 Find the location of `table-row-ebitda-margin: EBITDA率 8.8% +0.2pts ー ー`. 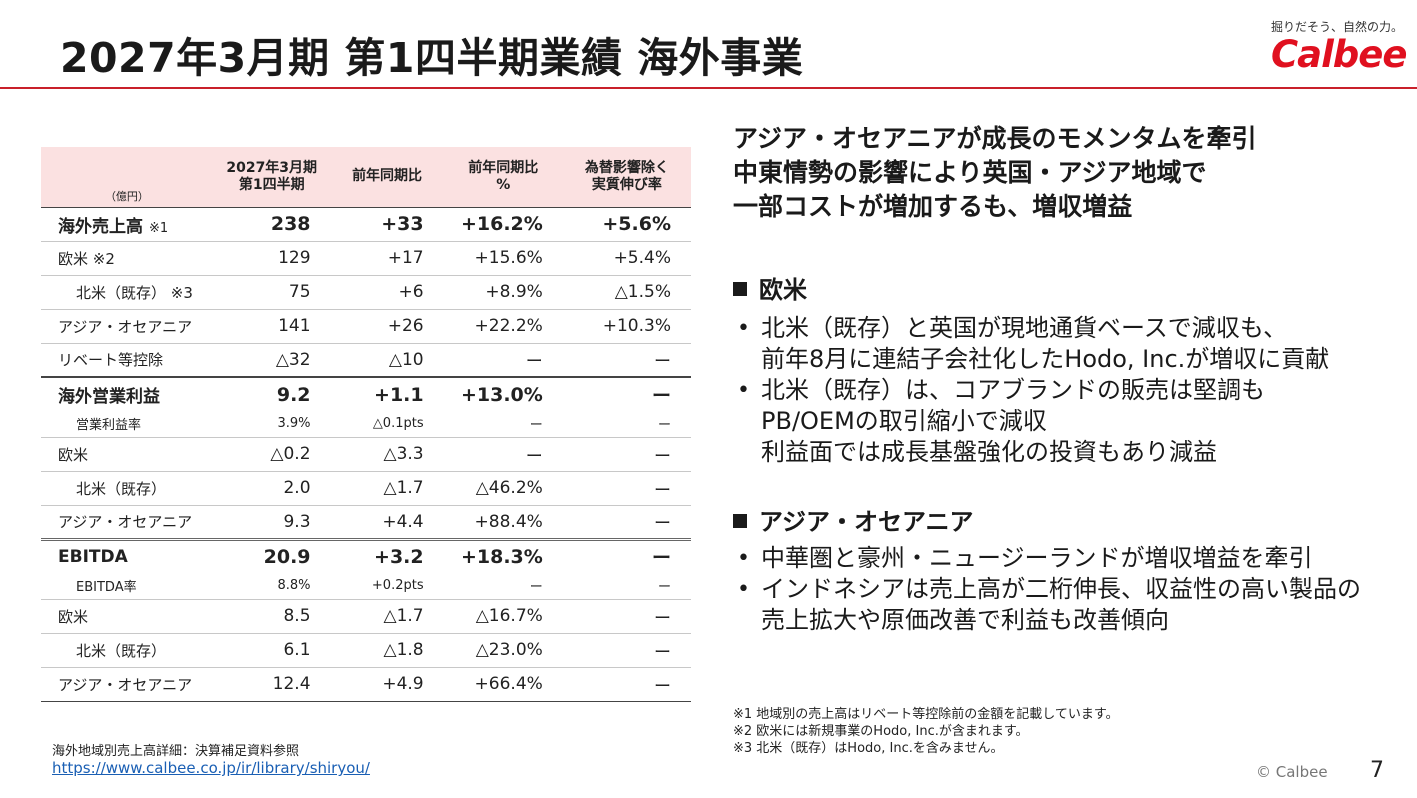

table-row-ebitda-margin: EBITDA率 8.8% +0.2pts ー ー is located at coordinates (366, 586).